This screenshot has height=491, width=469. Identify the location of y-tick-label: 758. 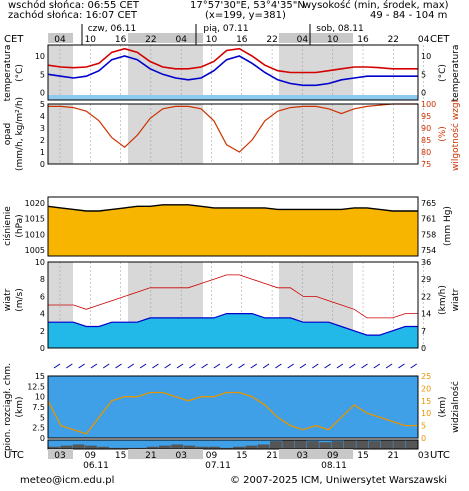
(428, 234).